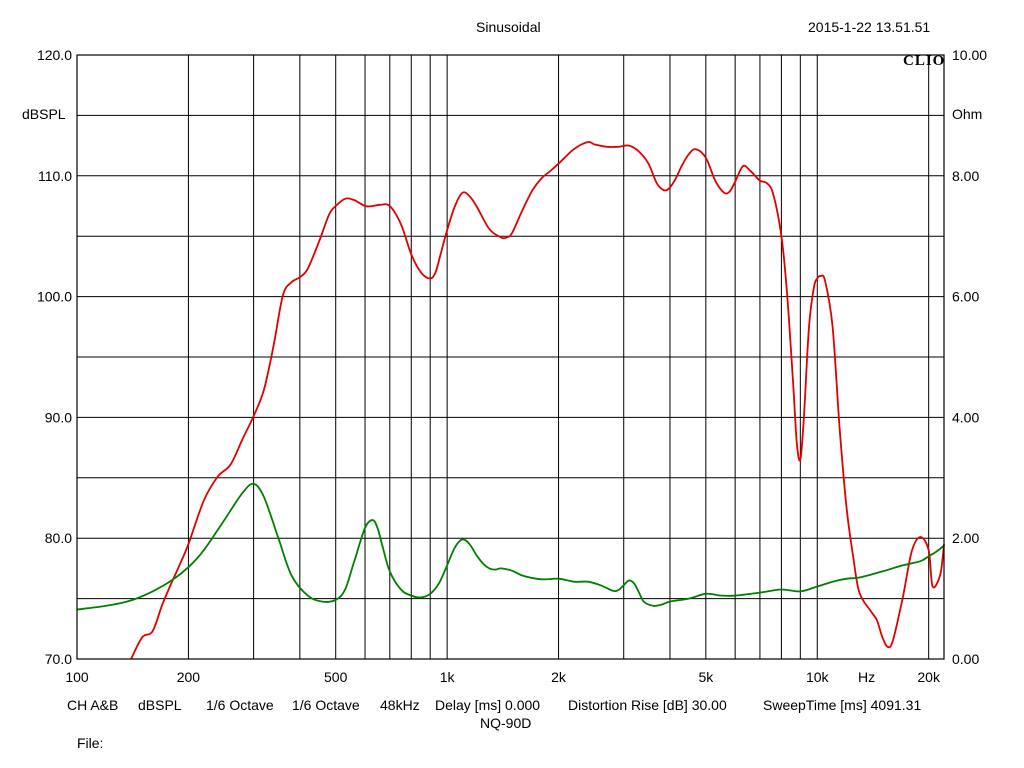 This screenshot has height=768, width=1024. Describe the element at coordinates (400, 705) in the screenshot. I see `setting-sample-rate: 48kHz` at that location.